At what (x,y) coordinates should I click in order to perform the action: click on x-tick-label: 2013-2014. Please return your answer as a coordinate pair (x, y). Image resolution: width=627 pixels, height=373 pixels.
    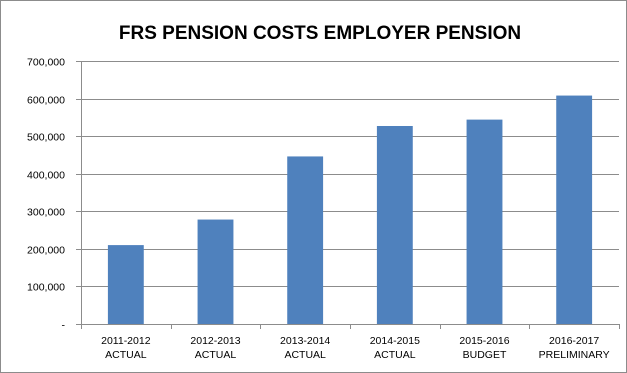
    Looking at the image, I should click on (305, 341).